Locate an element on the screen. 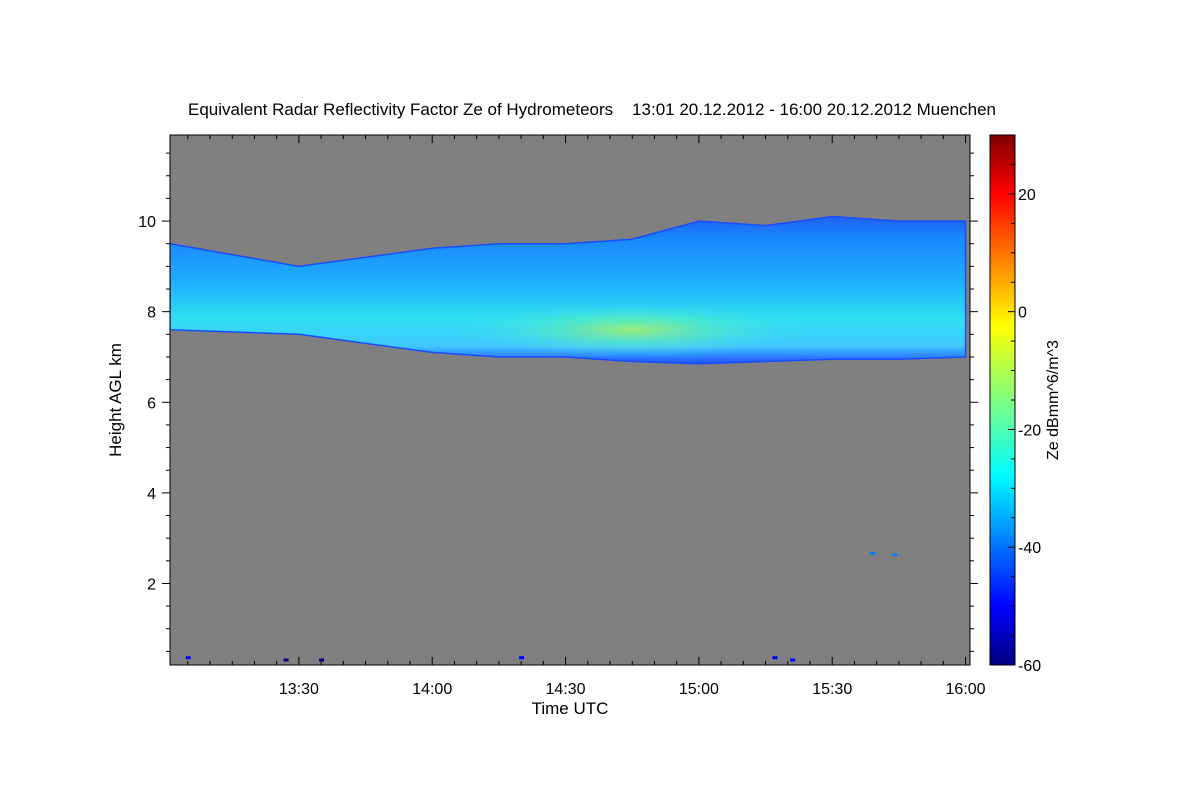  colorbar-tick-label: -20 is located at coordinates (1029, 430).